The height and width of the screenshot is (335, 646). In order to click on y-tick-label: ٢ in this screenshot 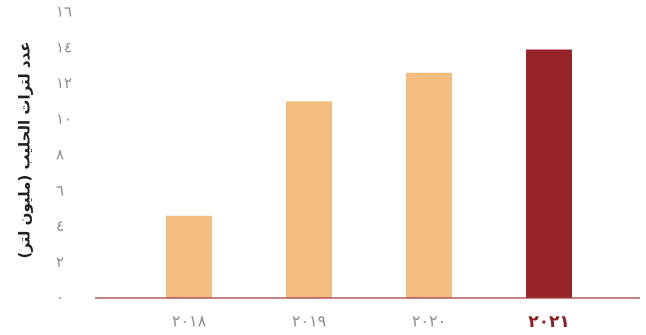, I will do `click(60, 262)`.